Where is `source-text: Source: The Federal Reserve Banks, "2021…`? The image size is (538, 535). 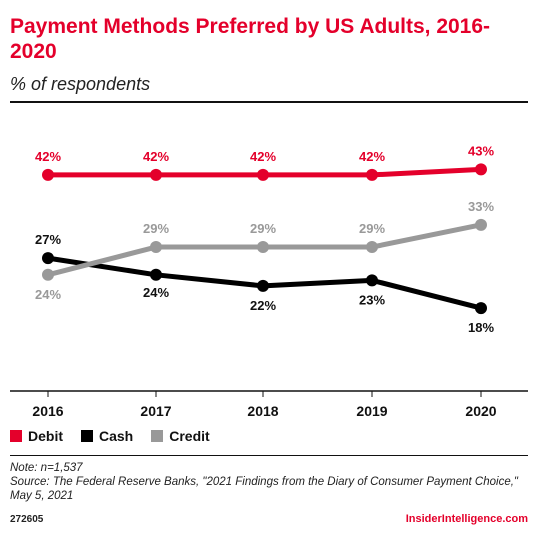 source-text: Source: The Federal Reserve Banks, "2021… is located at coordinates (264, 489).